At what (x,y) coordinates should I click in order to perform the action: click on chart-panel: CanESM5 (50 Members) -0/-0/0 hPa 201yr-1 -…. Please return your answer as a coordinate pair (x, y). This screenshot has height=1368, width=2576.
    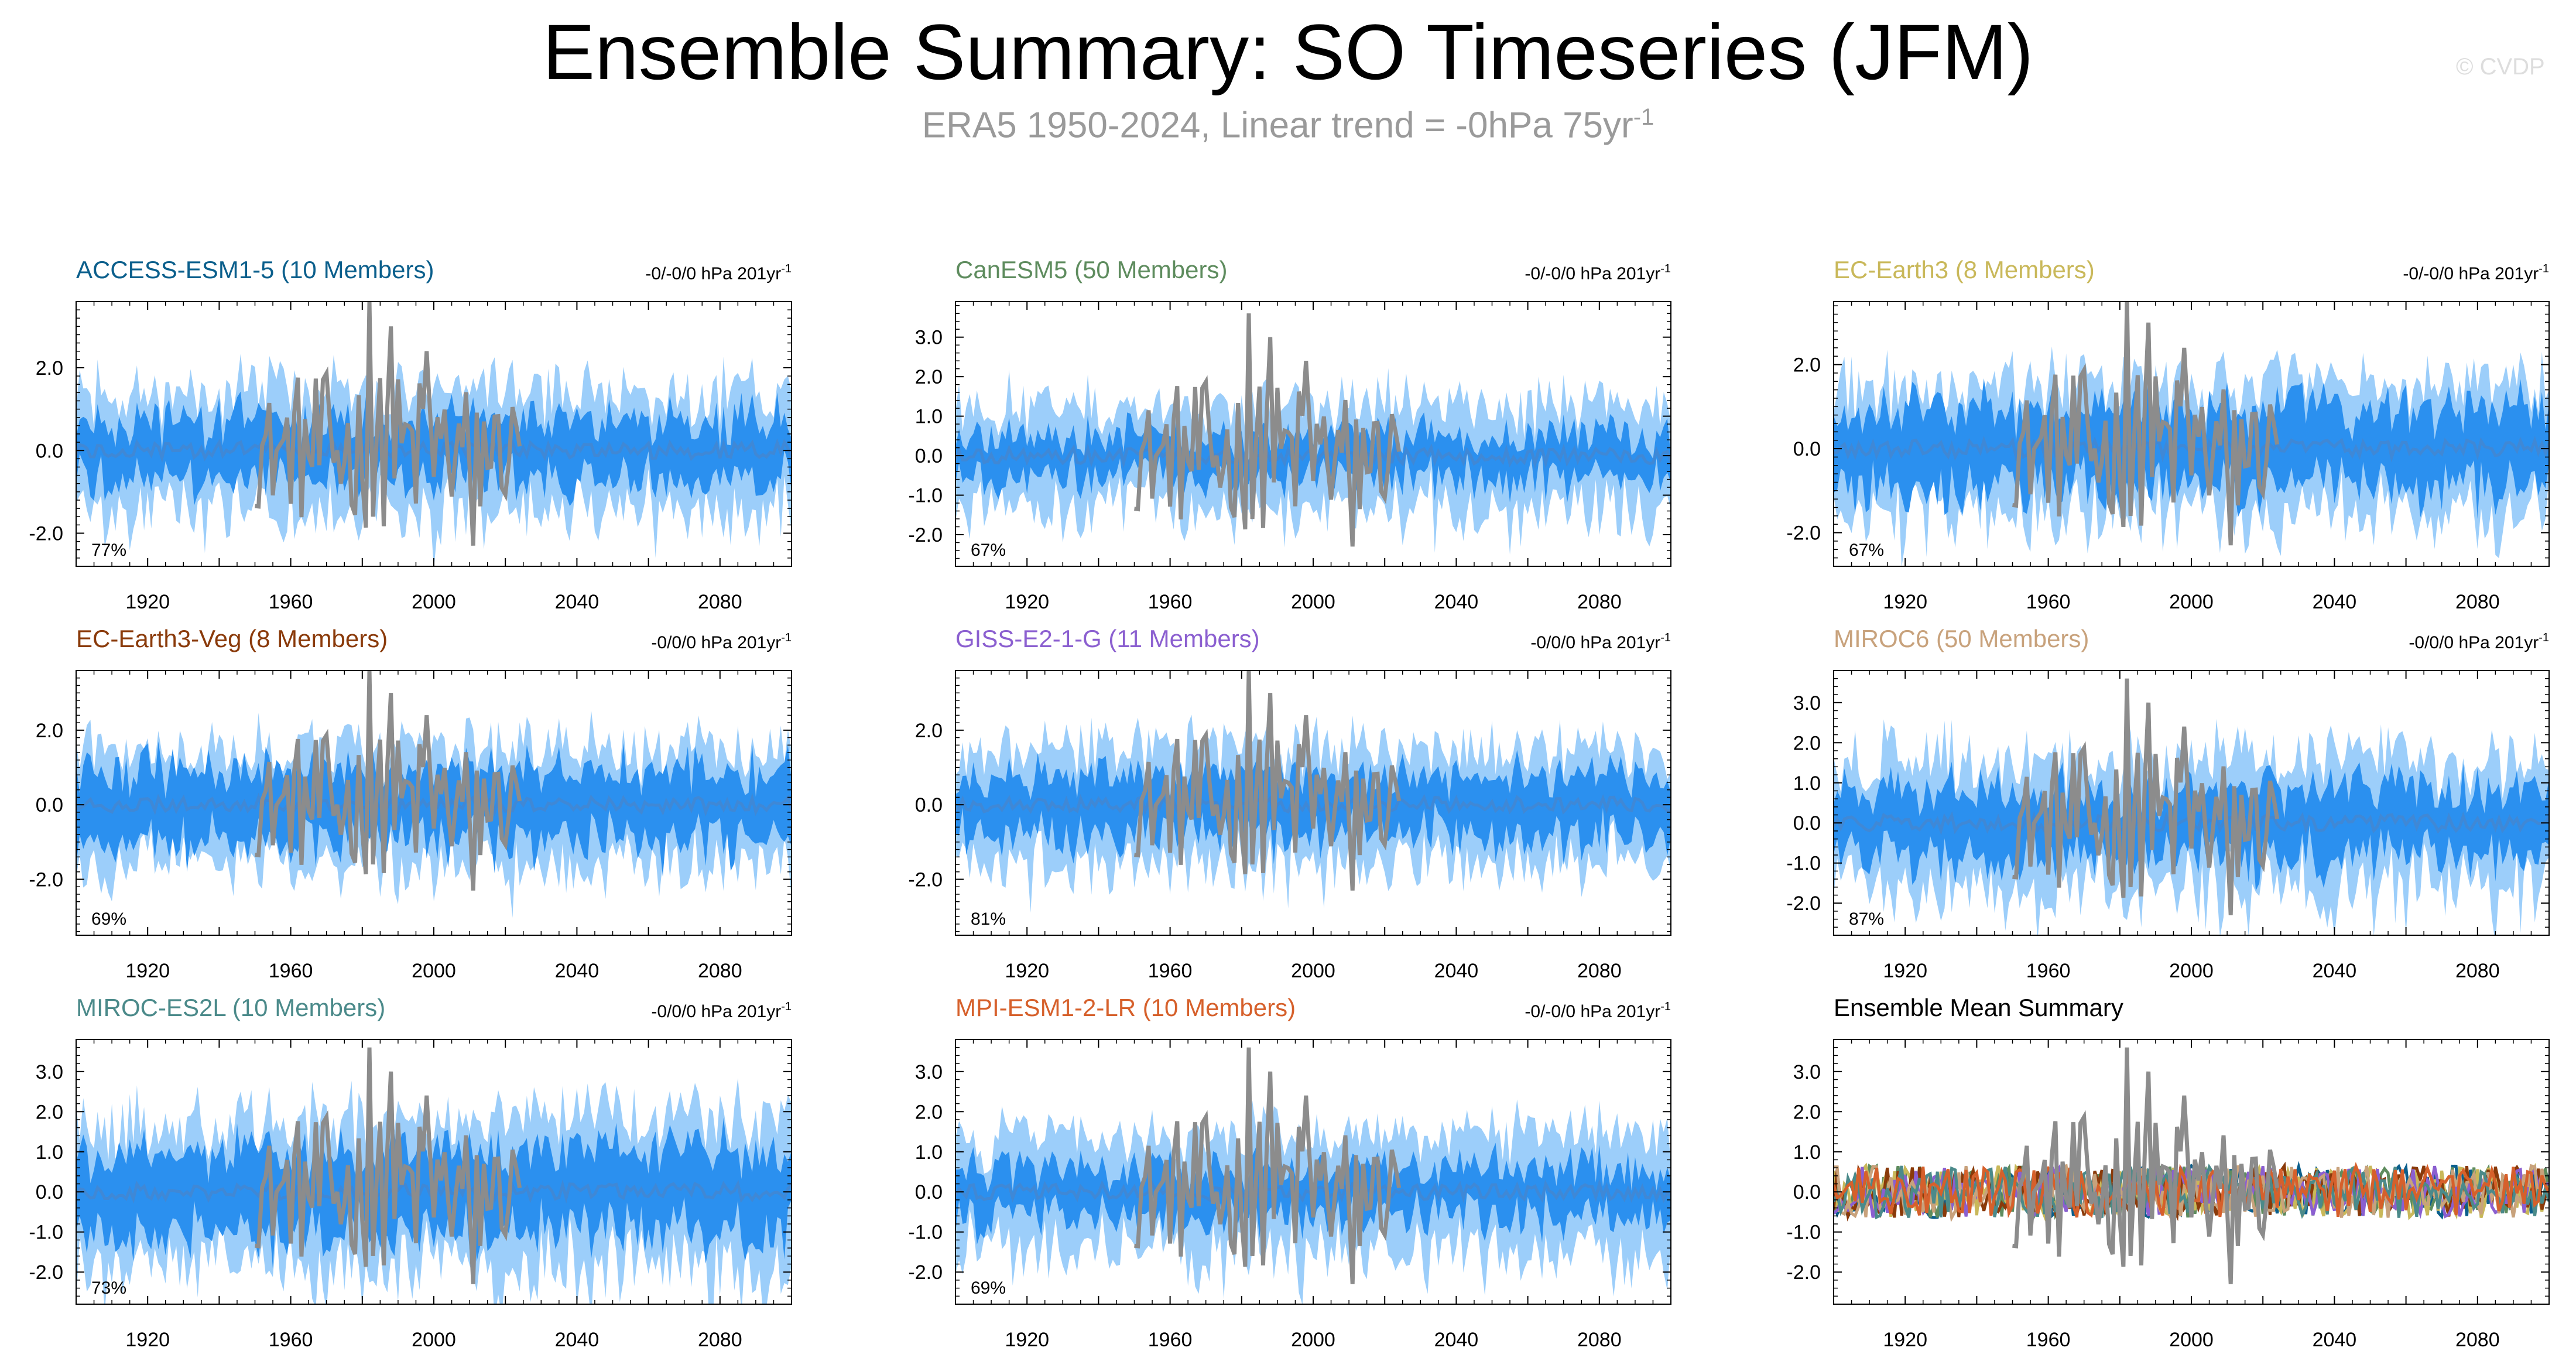
    Looking at the image, I should click on (1289, 434).